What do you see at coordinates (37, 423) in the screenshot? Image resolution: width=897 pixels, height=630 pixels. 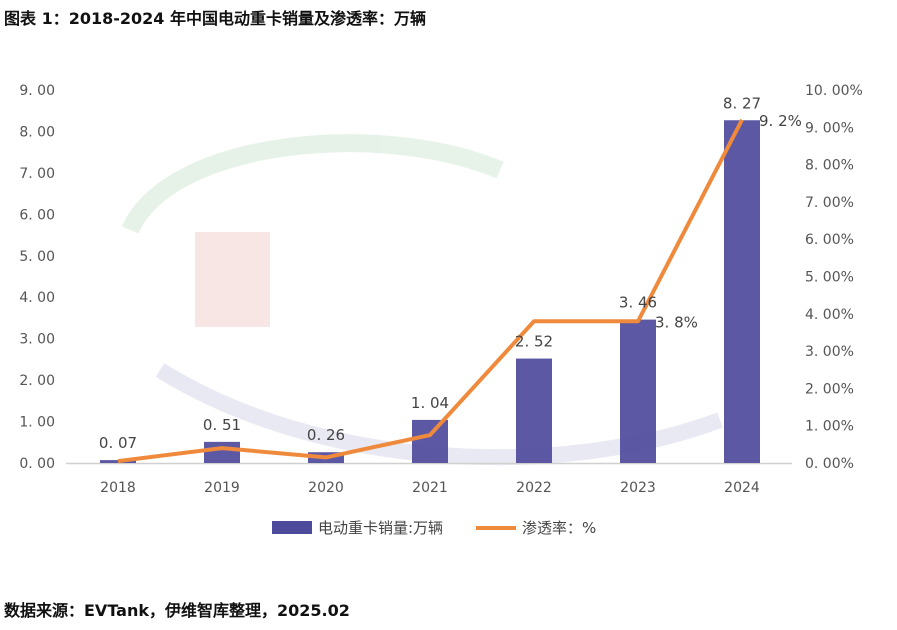 I see `left-axis-tick: 1. 00` at bounding box center [37, 423].